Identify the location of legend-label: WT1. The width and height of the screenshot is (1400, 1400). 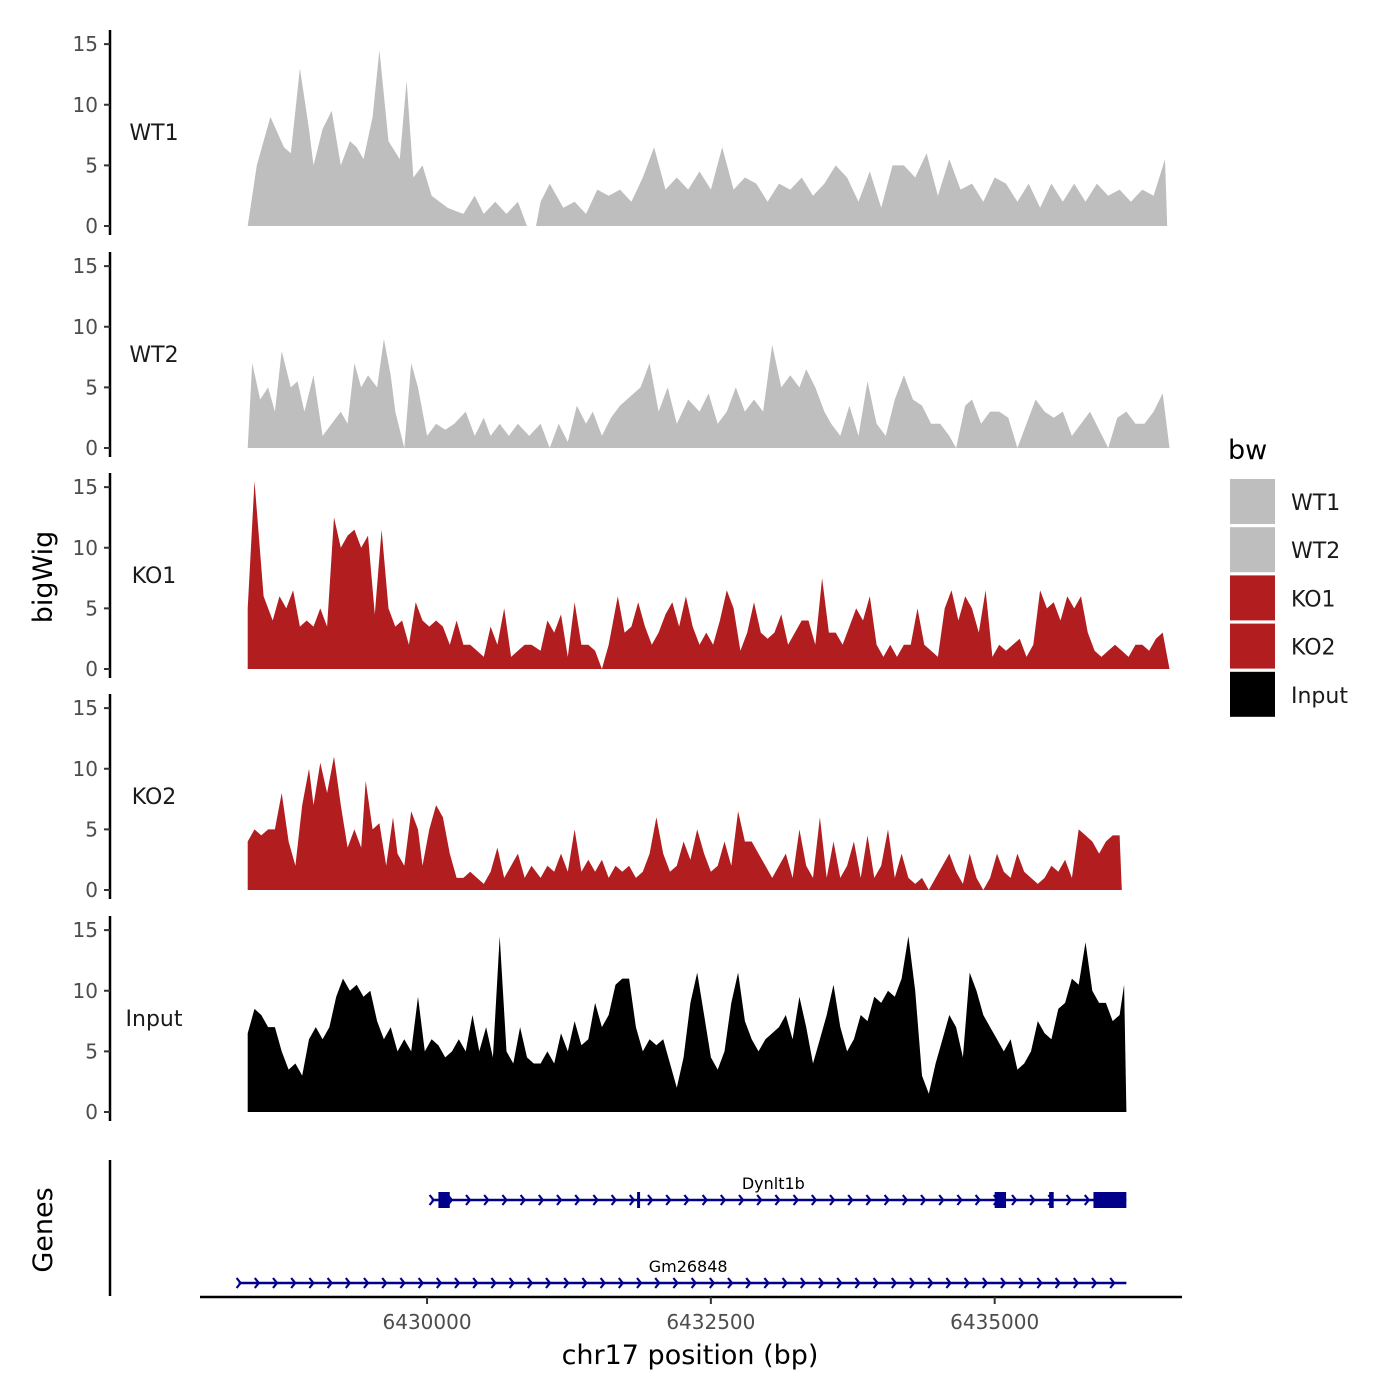
(1315, 503).